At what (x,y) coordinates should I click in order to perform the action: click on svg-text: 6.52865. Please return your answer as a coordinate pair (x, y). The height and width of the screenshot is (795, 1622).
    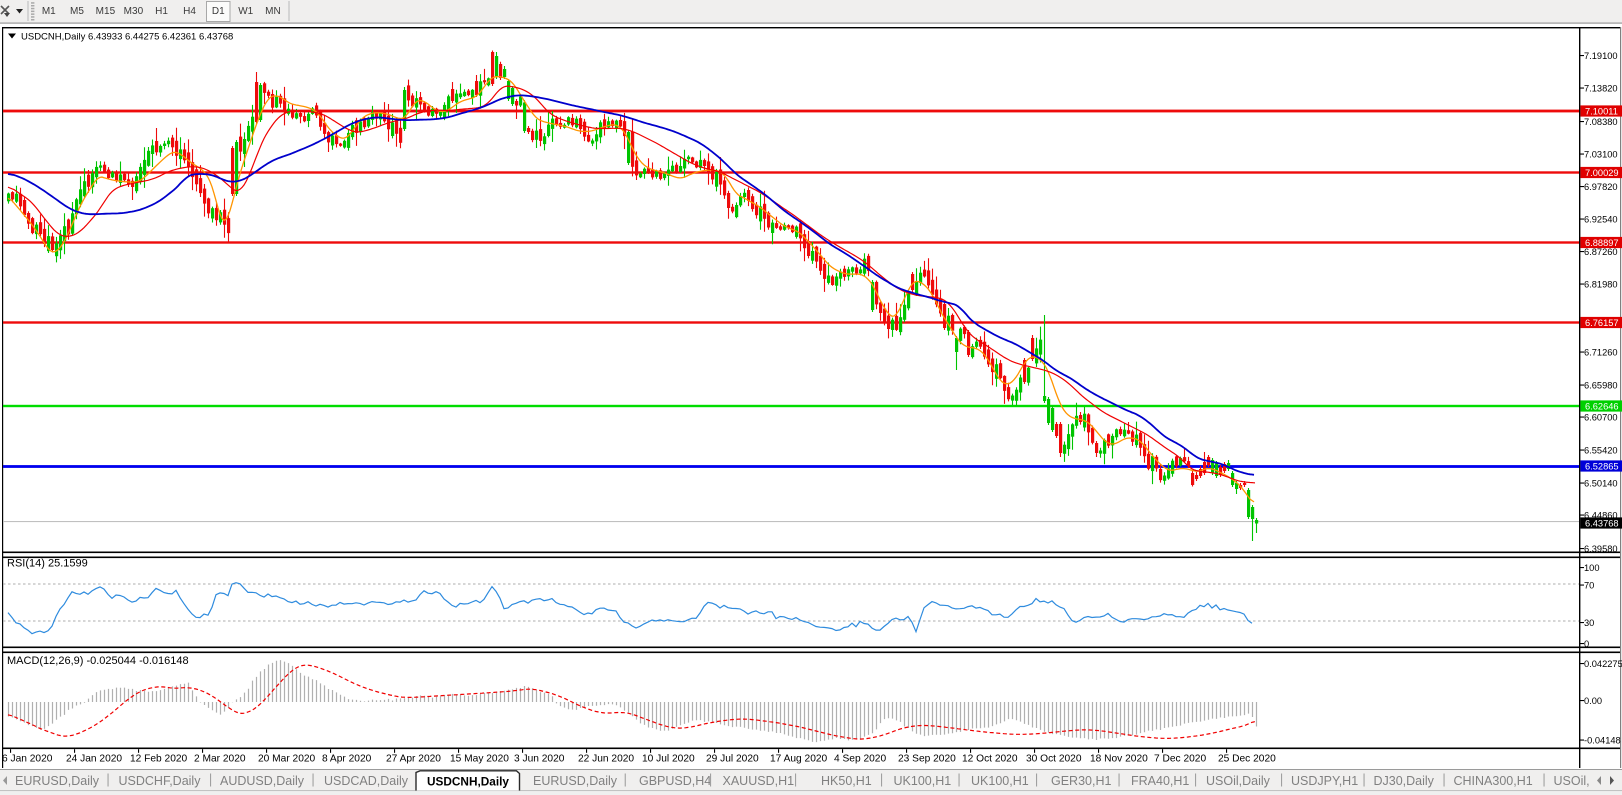
    Looking at the image, I should click on (1602, 466).